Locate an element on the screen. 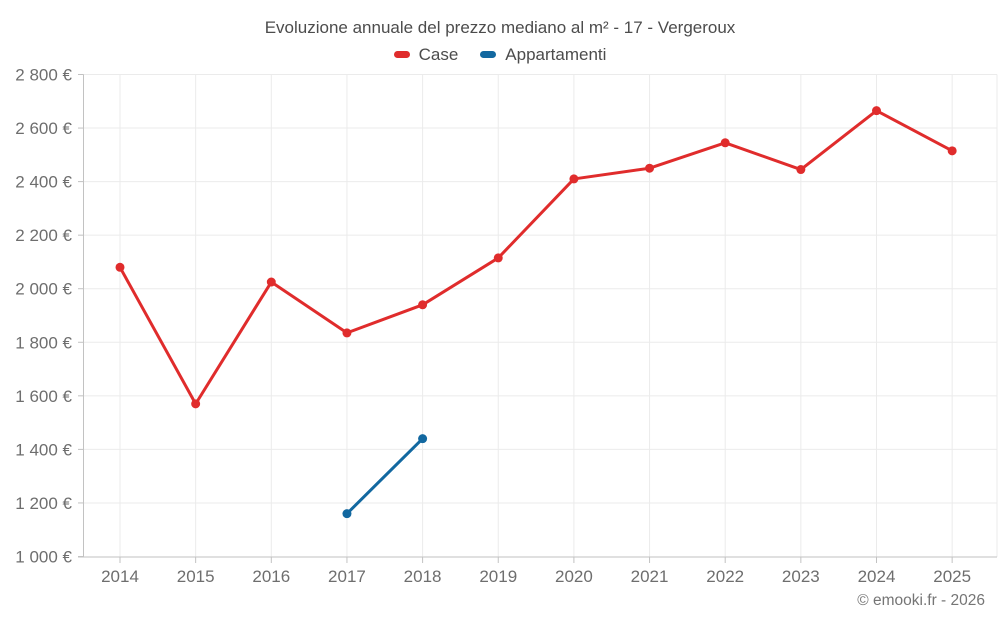  y-tick-label: 1 800 € is located at coordinates (43, 342).